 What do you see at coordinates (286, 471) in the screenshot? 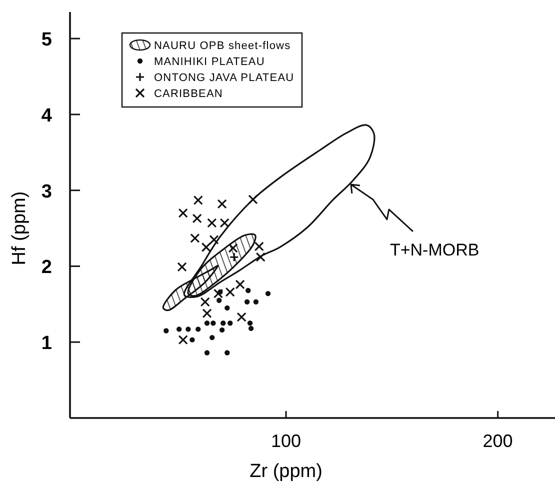
I see `x-axis-title: Zr (ppm)` at bounding box center [286, 471].